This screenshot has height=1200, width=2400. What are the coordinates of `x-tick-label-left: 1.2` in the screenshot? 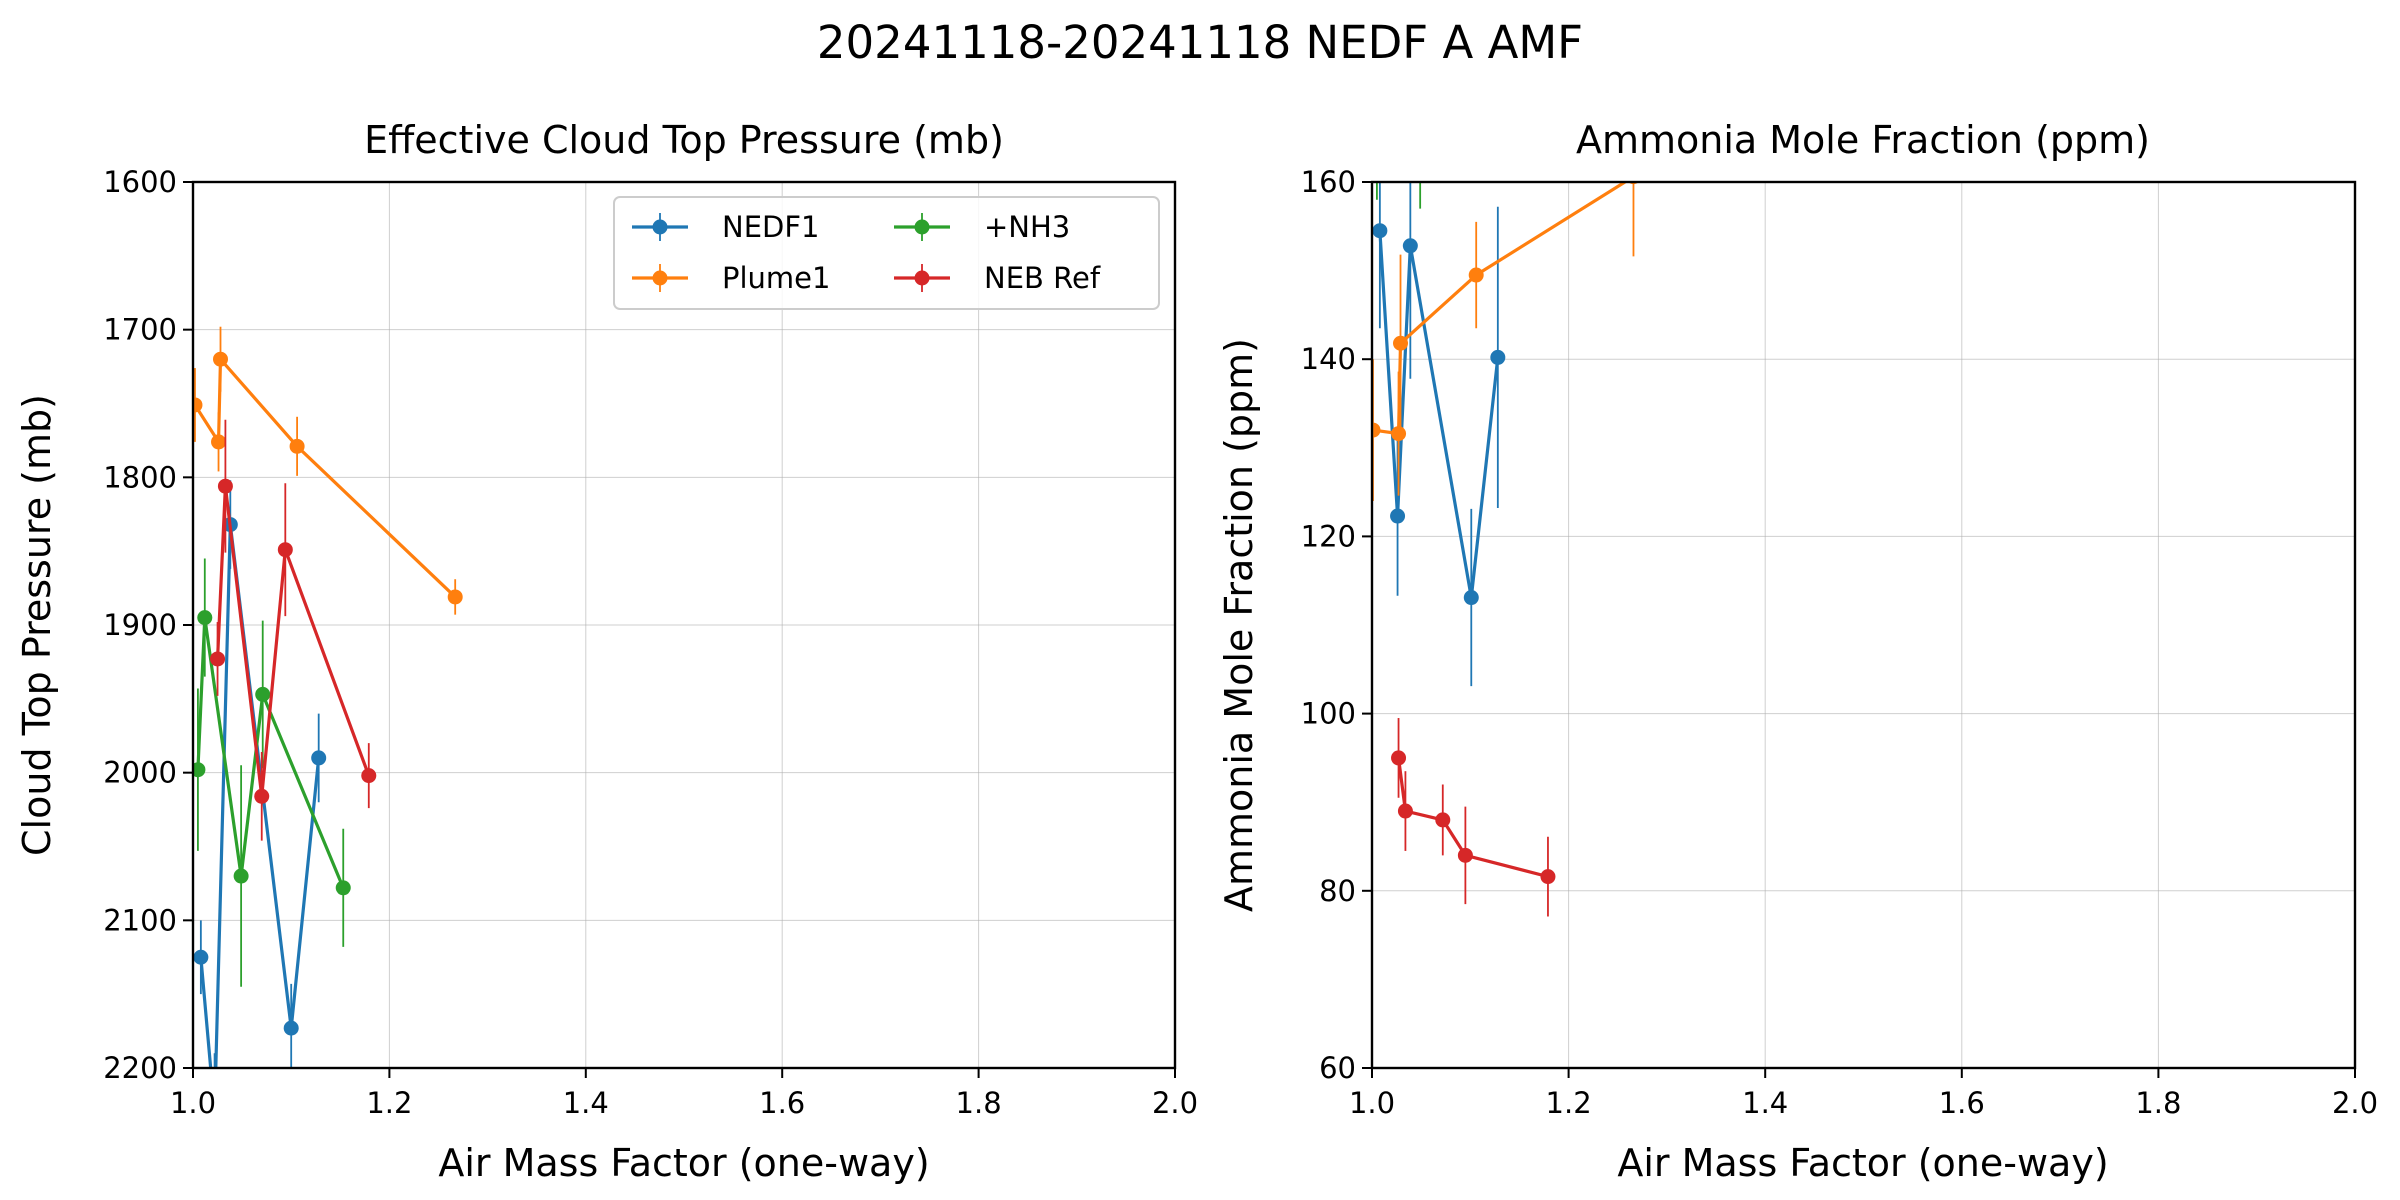 It's located at (389, 1103).